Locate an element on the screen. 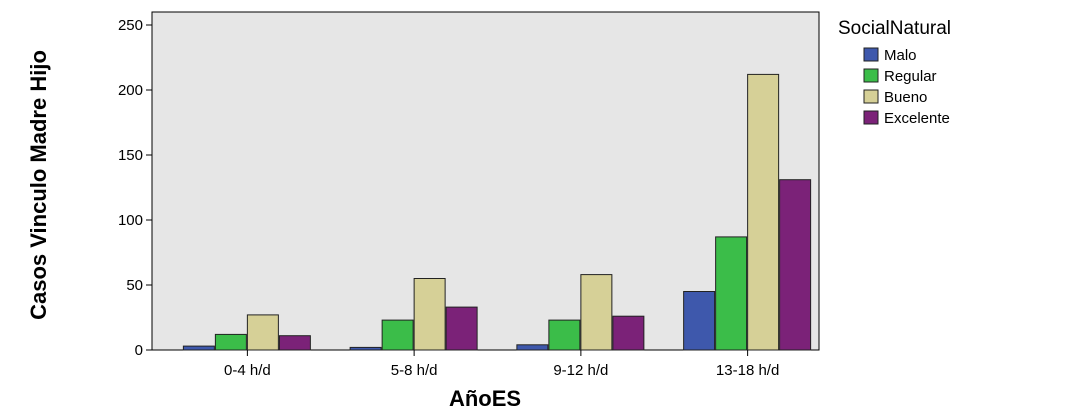 The height and width of the screenshot is (413, 1073). legend-label-excelente: Excelente is located at coordinates (917, 118).